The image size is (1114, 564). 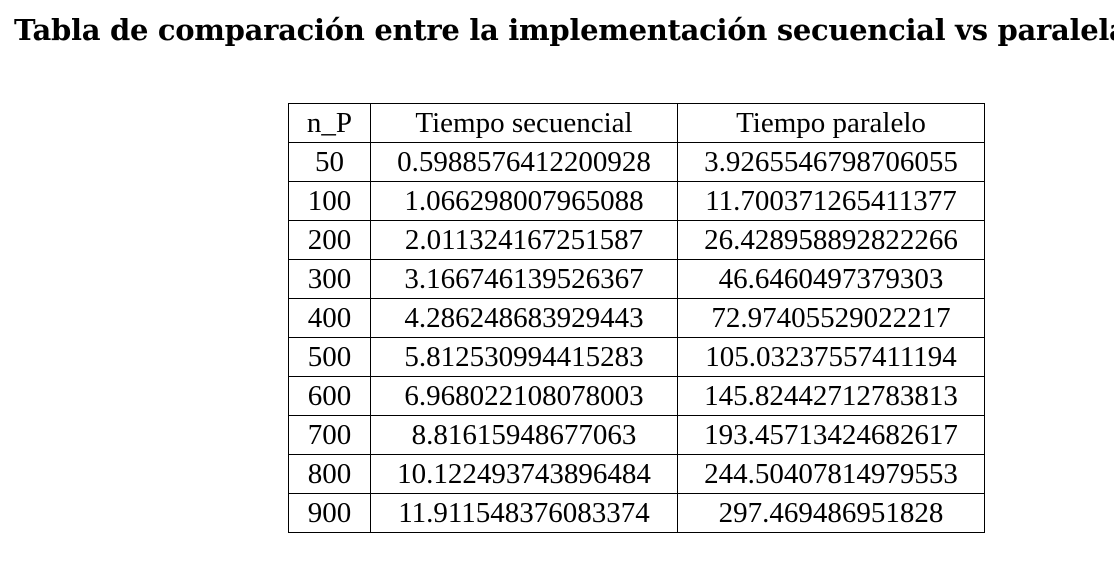 What do you see at coordinates (831, 318) in the screenshot?
I see `cell-parallel-time: 72.97405529022217` at bounding box center [831, 318].